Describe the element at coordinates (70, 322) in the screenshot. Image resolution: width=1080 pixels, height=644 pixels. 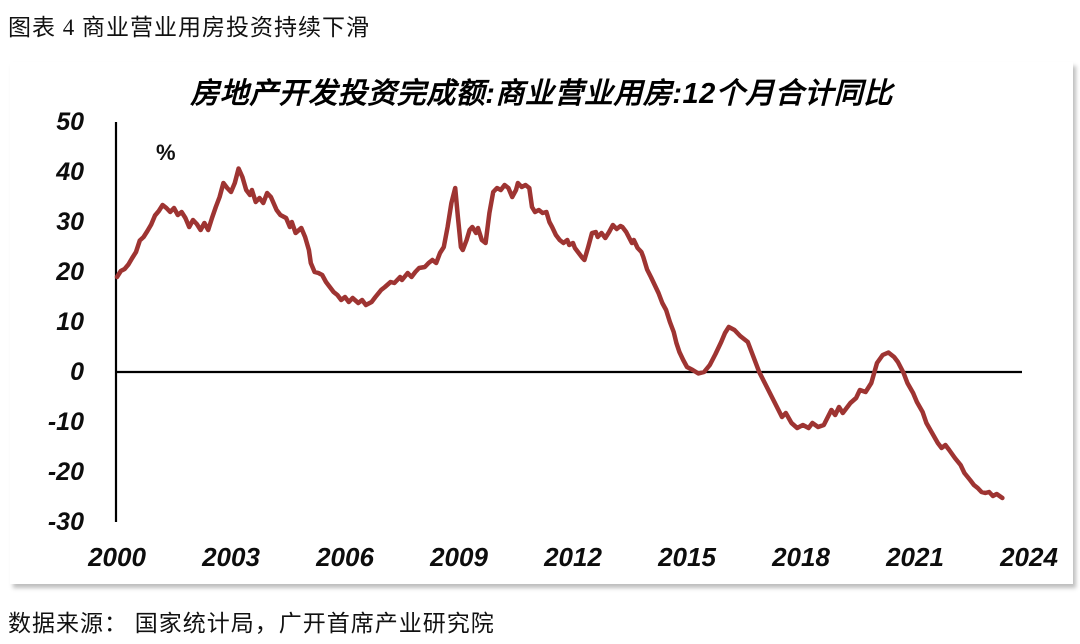
I see `y-tick-label: 10` at that location.